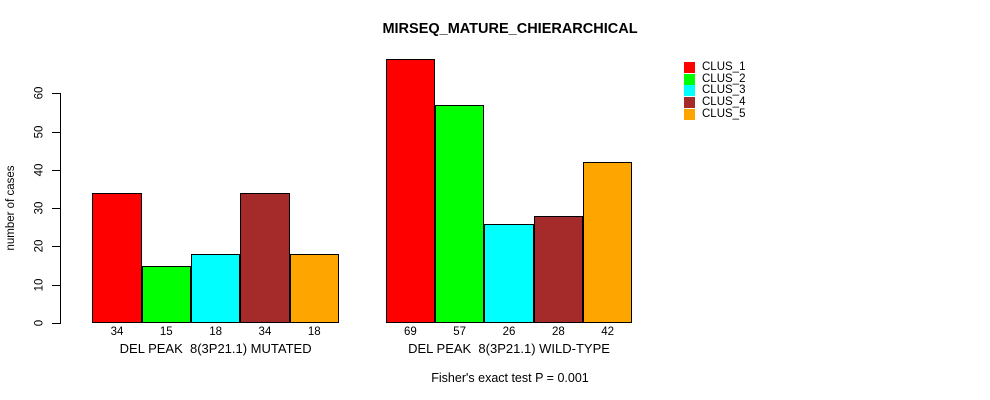 This screenshot has width=990, height=400. I want to click on bar-value-label: 28, so click(558, 332).